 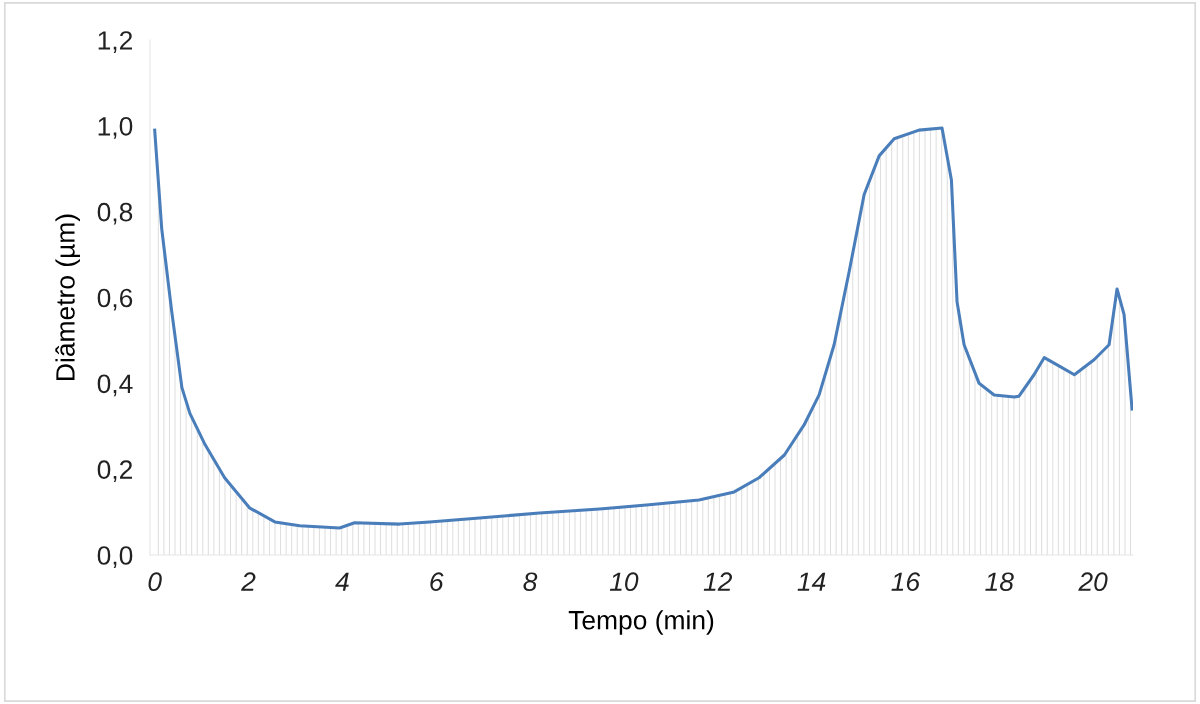 I want to click on x-tick-label: 0, so click(x=155, y=582).